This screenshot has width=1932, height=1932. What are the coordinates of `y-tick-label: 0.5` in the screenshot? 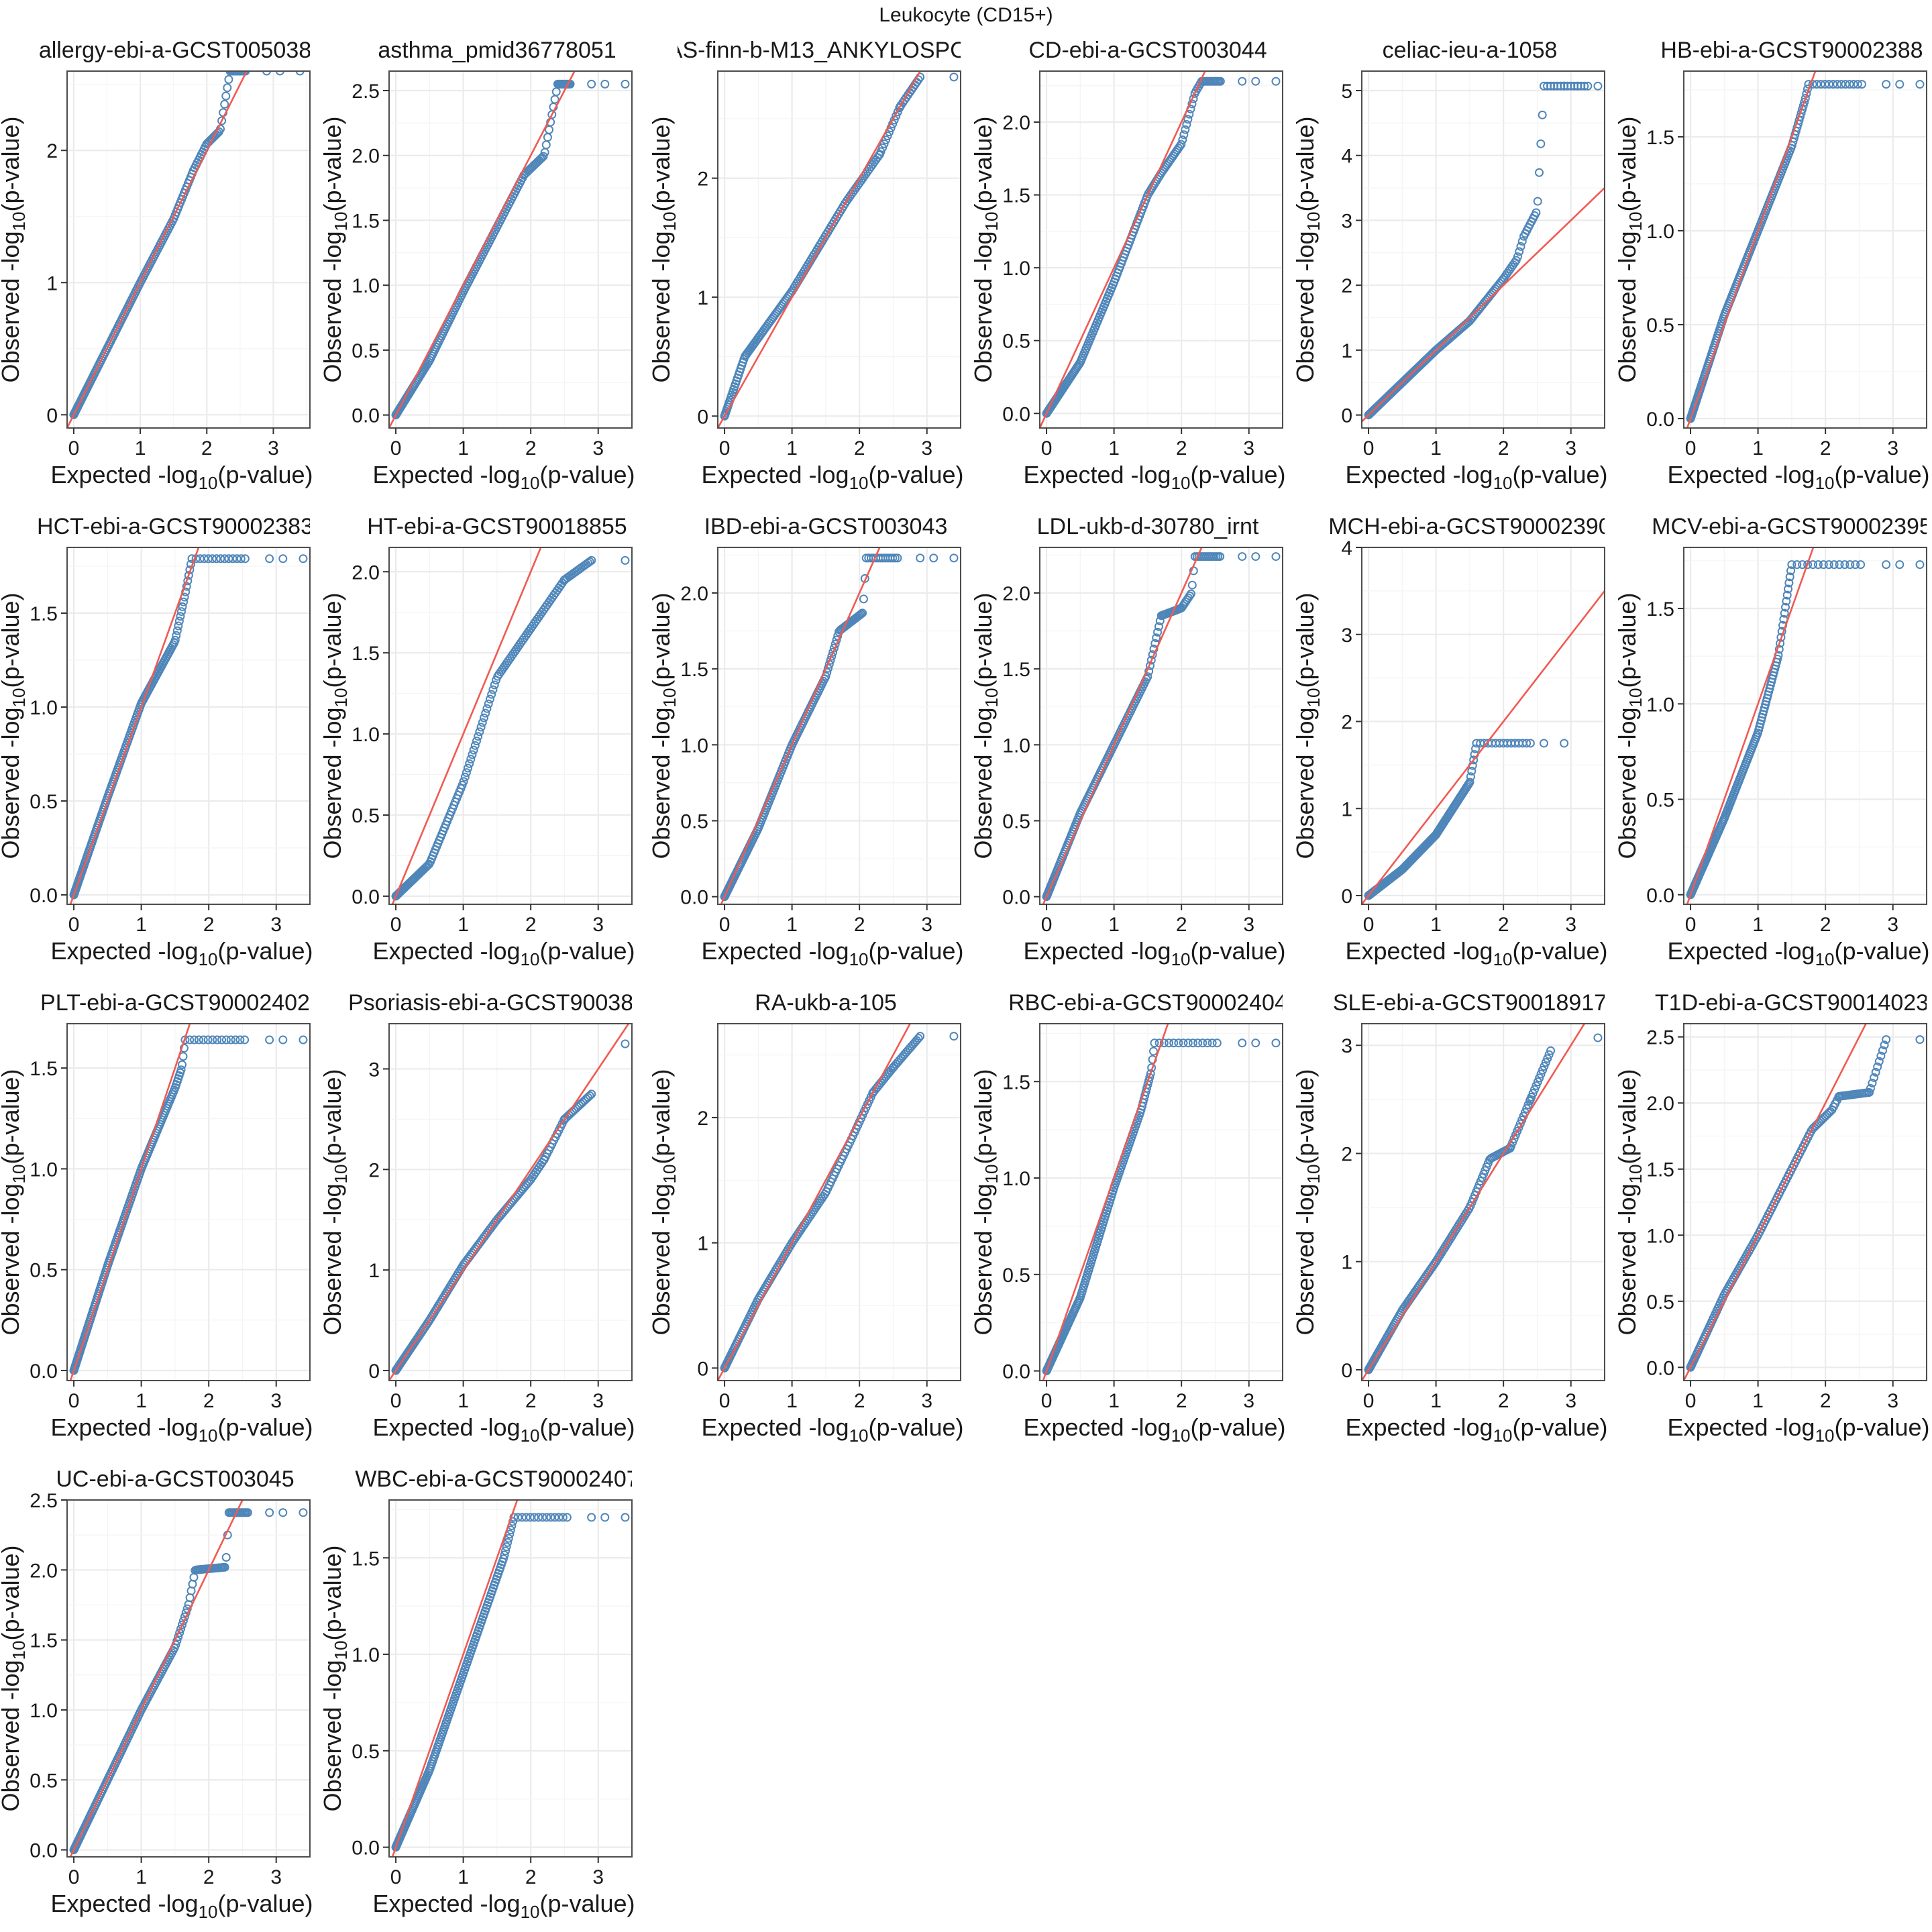 It's located at (366, 351).